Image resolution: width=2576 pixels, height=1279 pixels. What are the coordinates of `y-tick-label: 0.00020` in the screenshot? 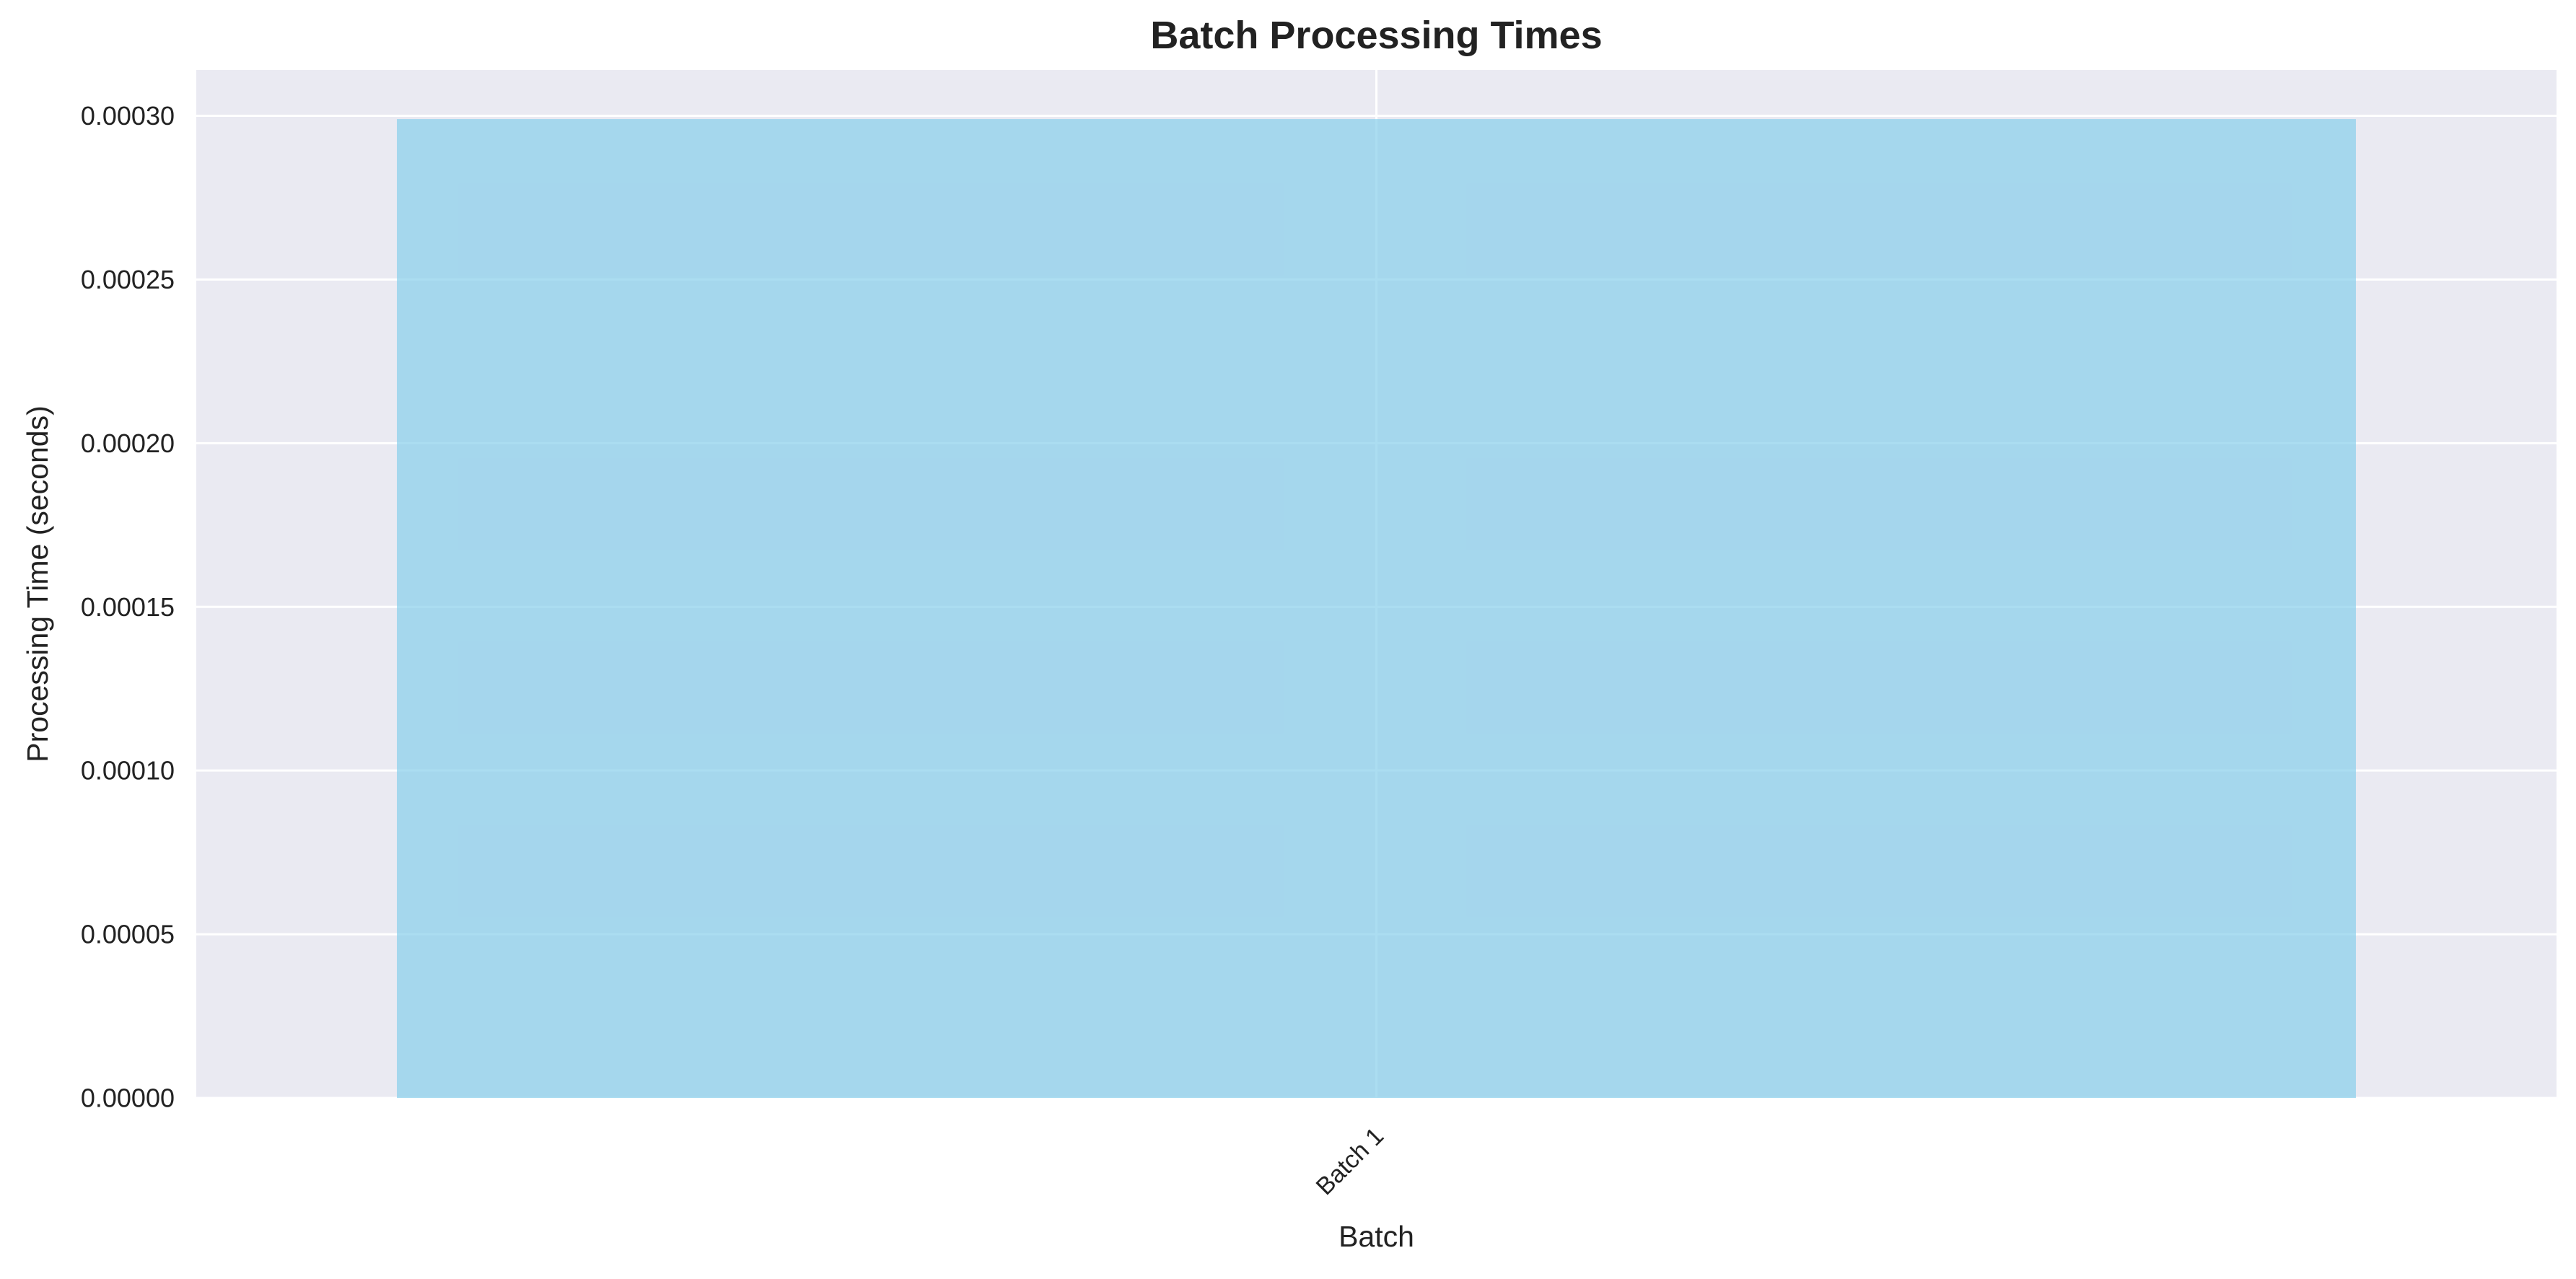 It's located at (128, 443).